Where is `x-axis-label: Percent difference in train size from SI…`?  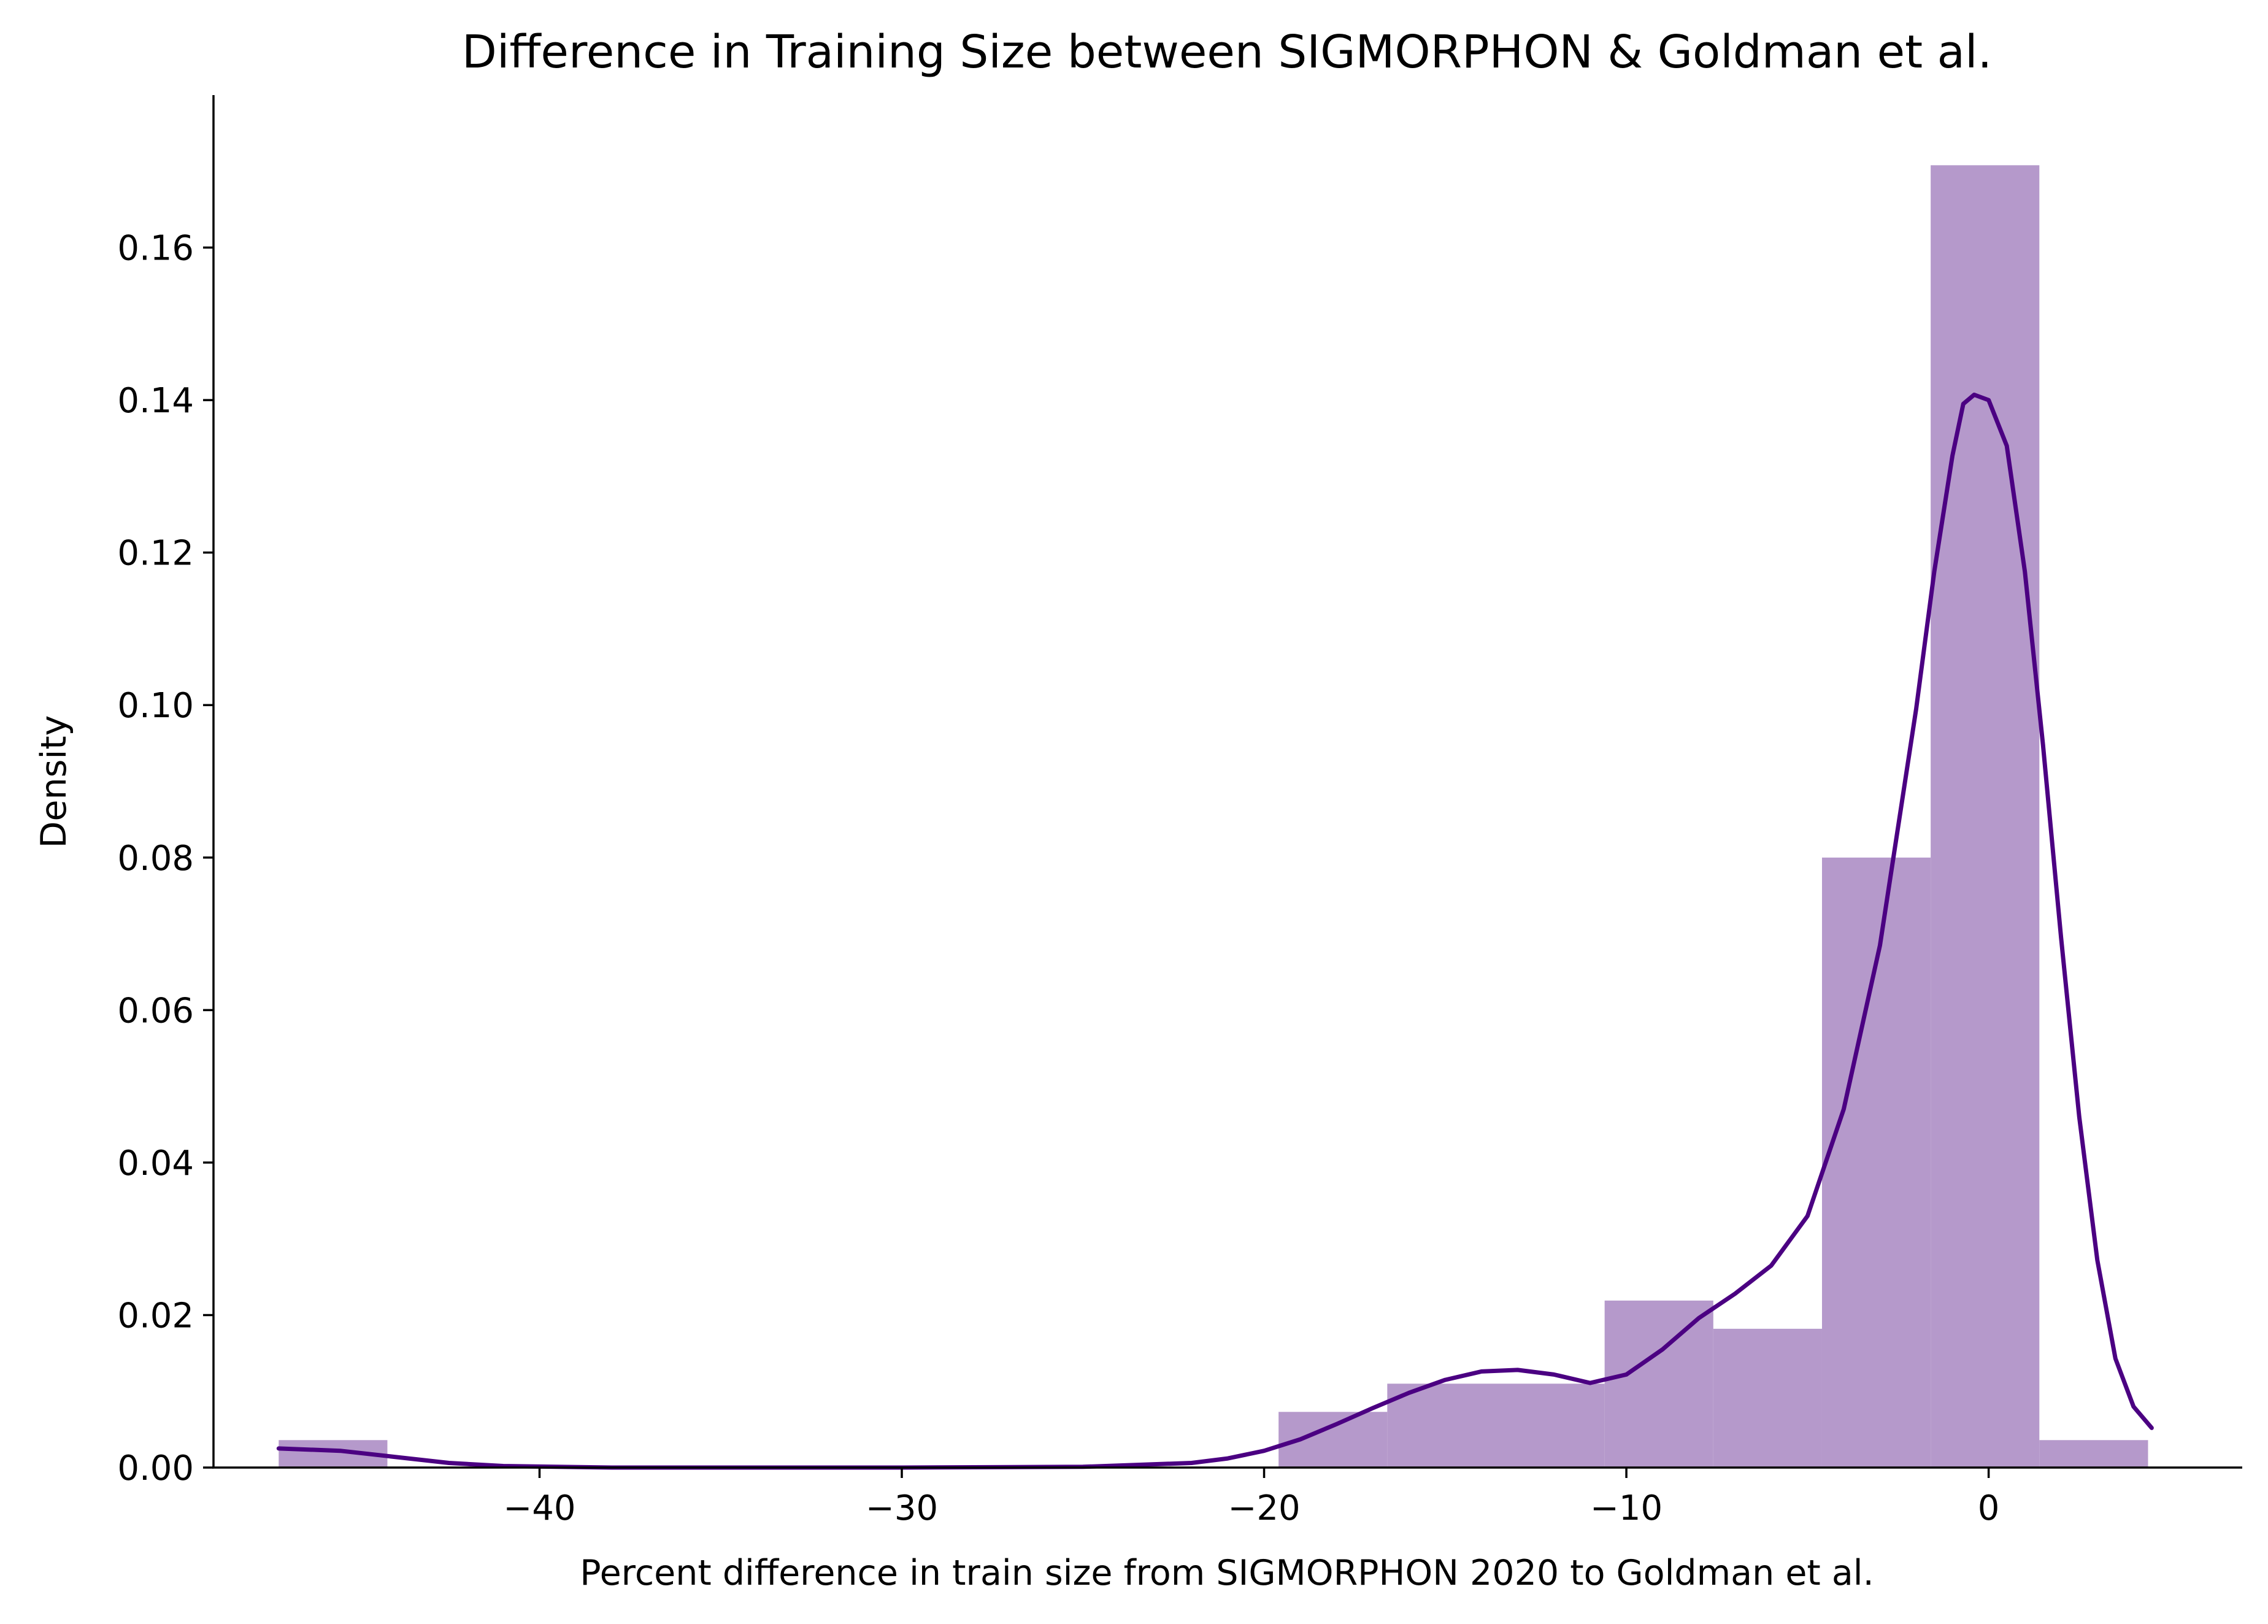
x-axis-label: Percent difference in train size from SI… is located at coordinates (1227, 1573).